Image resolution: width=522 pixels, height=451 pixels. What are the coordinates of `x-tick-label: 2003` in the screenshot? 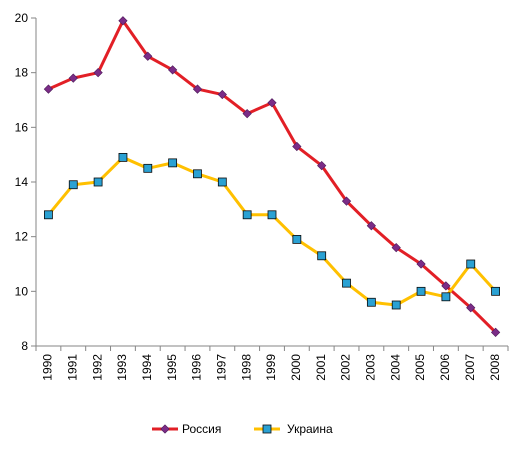 It's located at (371, 367).